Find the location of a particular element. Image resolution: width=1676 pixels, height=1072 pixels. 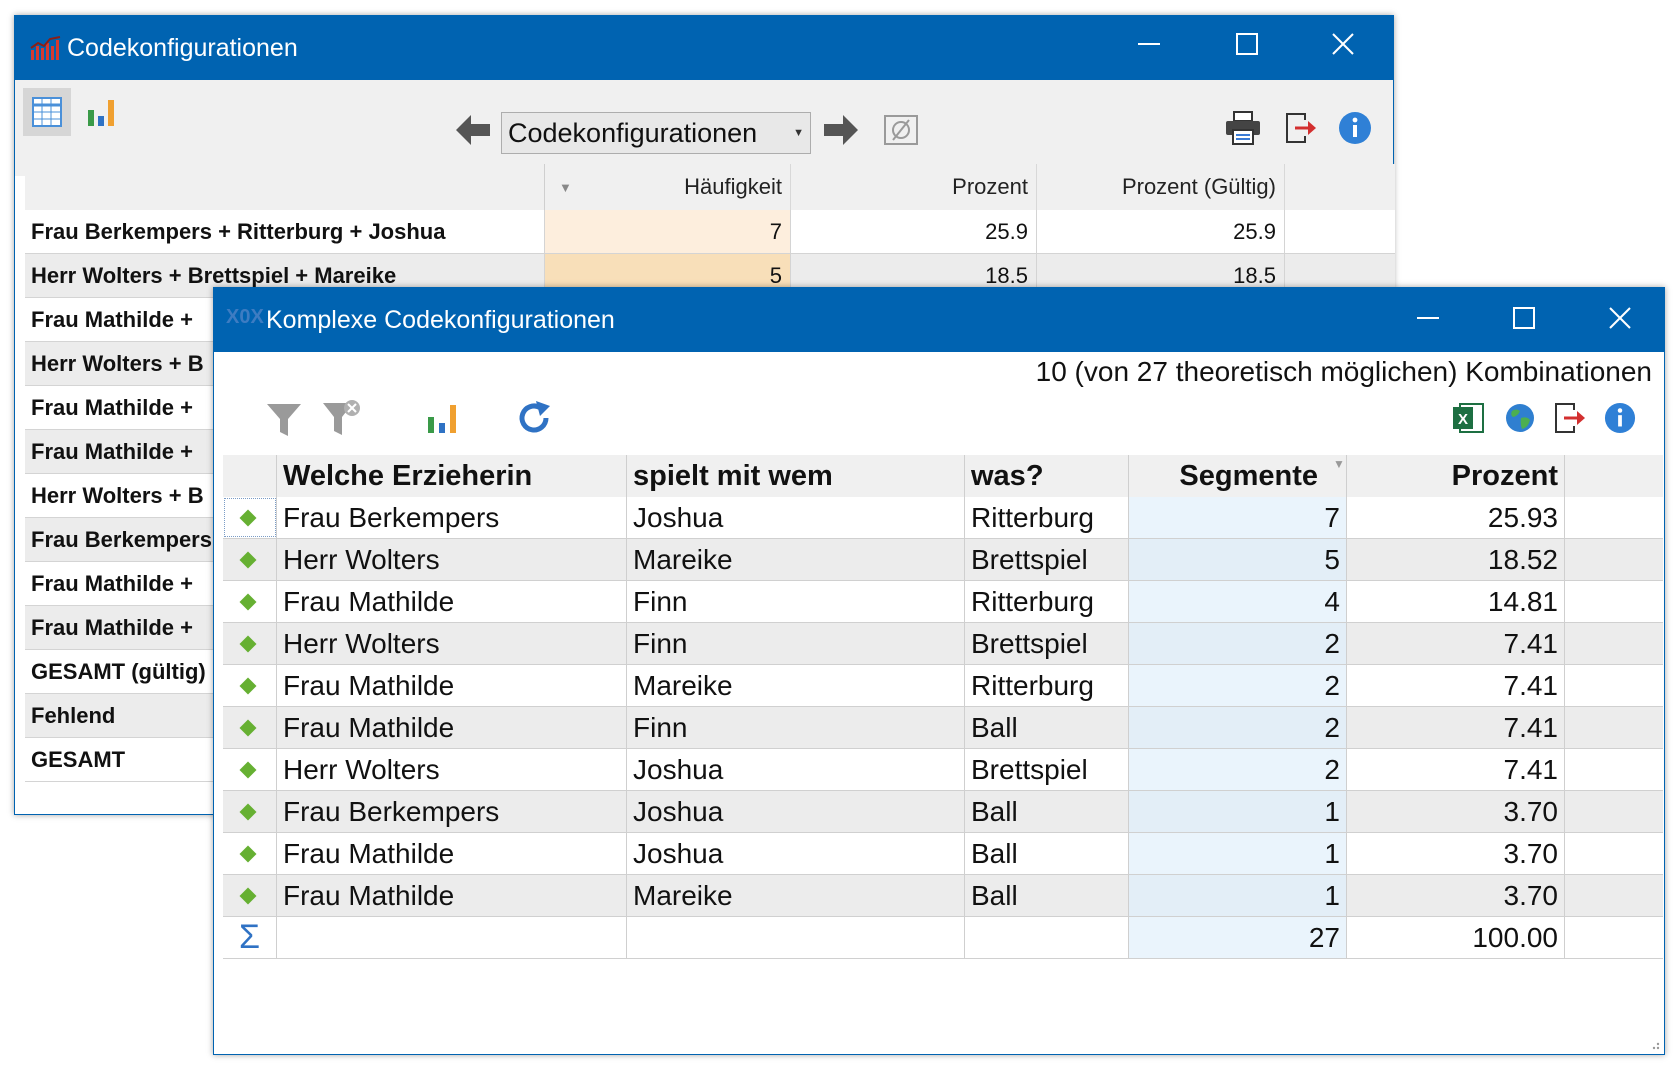

globe-icon is located at coordinates (1520, 418).